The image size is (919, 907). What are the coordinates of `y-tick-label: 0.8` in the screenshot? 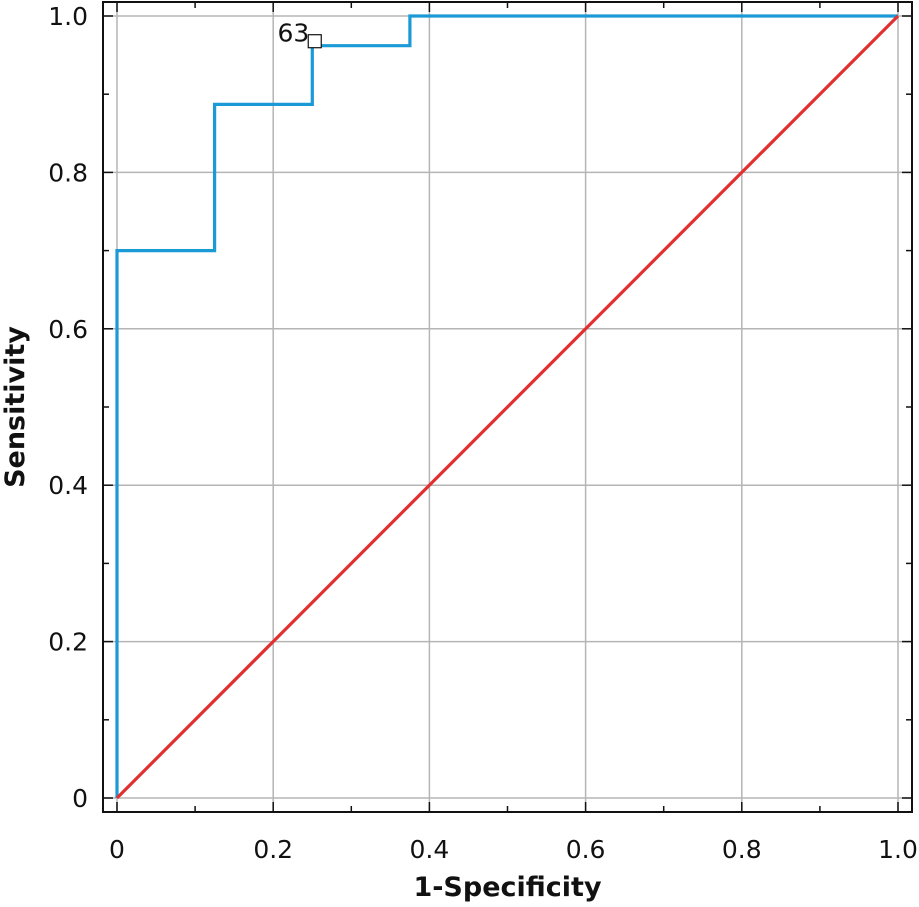 It's located at (68, 172).